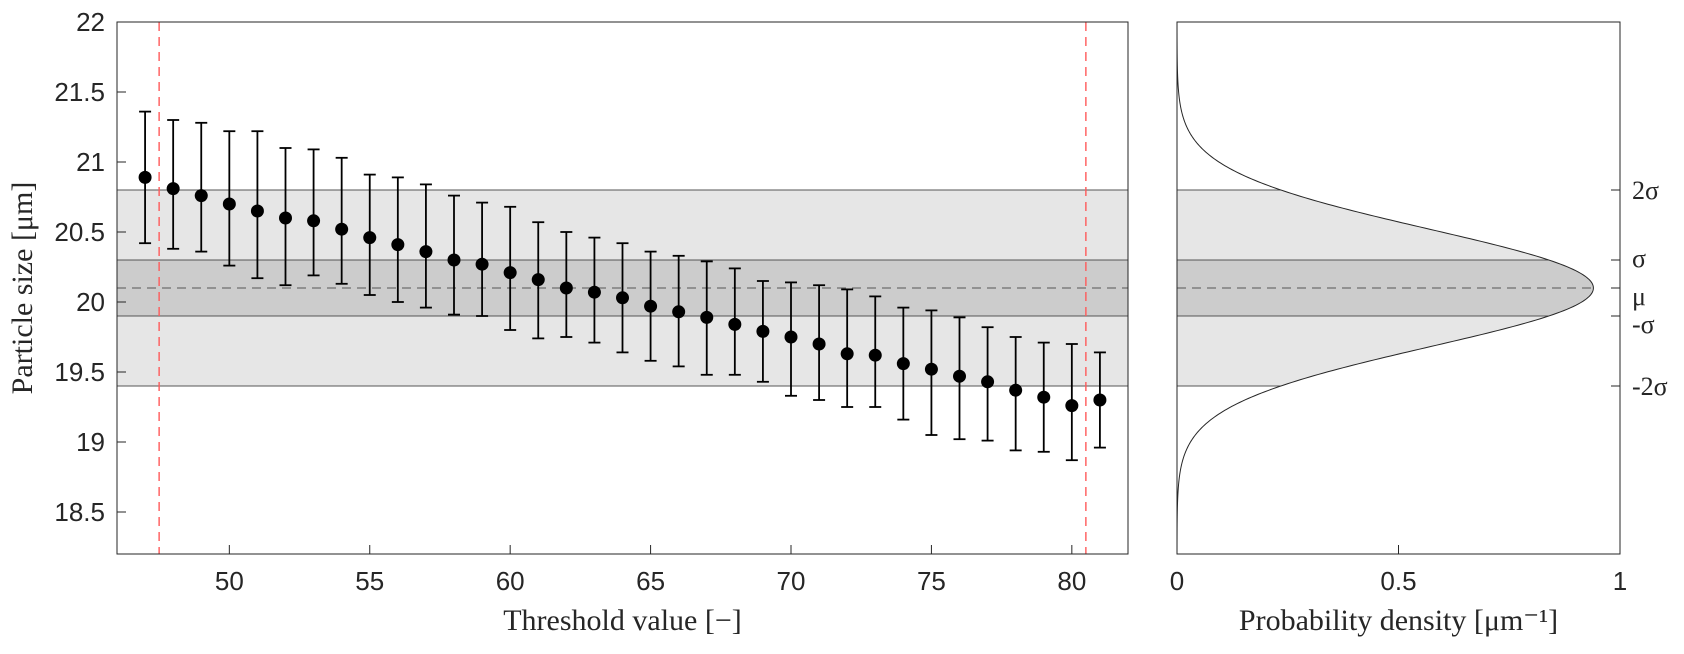 The image size is (1684, 654). Describe the element at coordinates (79, 512) in the screenshot. I see `y-tick-label: 18.5` at that location.